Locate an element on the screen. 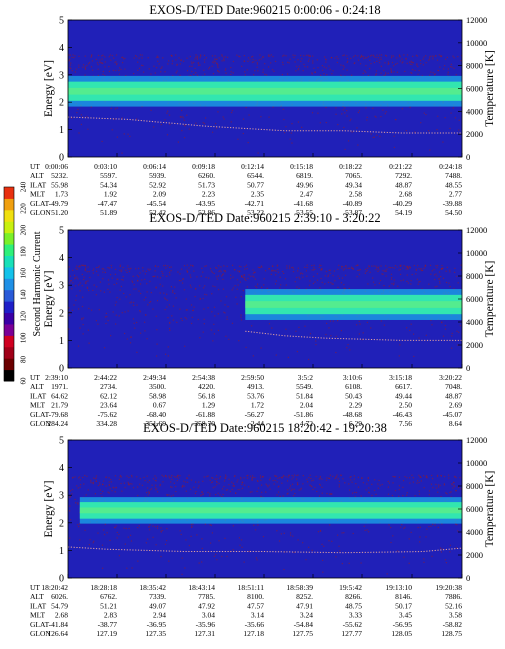 Image resolution: width=505 pixels, height=649 pixels. y-tick-label: 4 is located at coordinates (61, 48).